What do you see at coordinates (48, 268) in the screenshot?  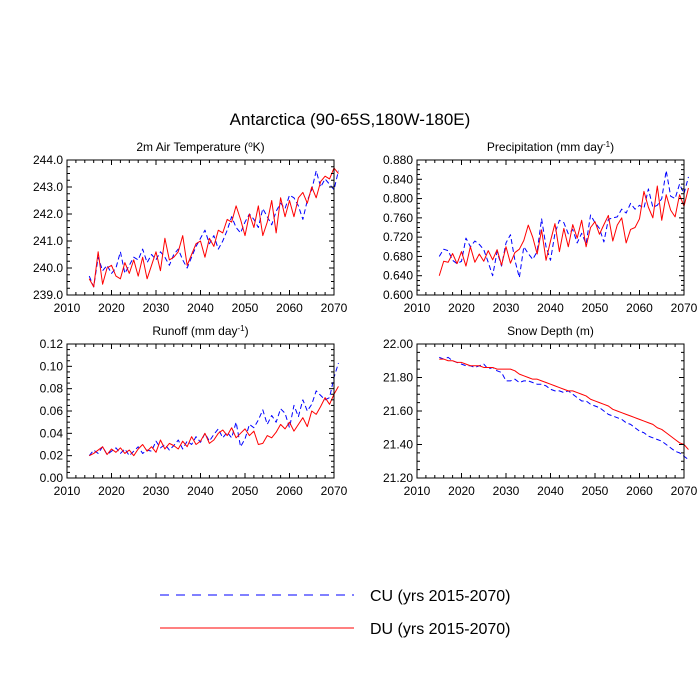 I see `temp-ytick-label: 240.0` at bounding box center [48, 268].